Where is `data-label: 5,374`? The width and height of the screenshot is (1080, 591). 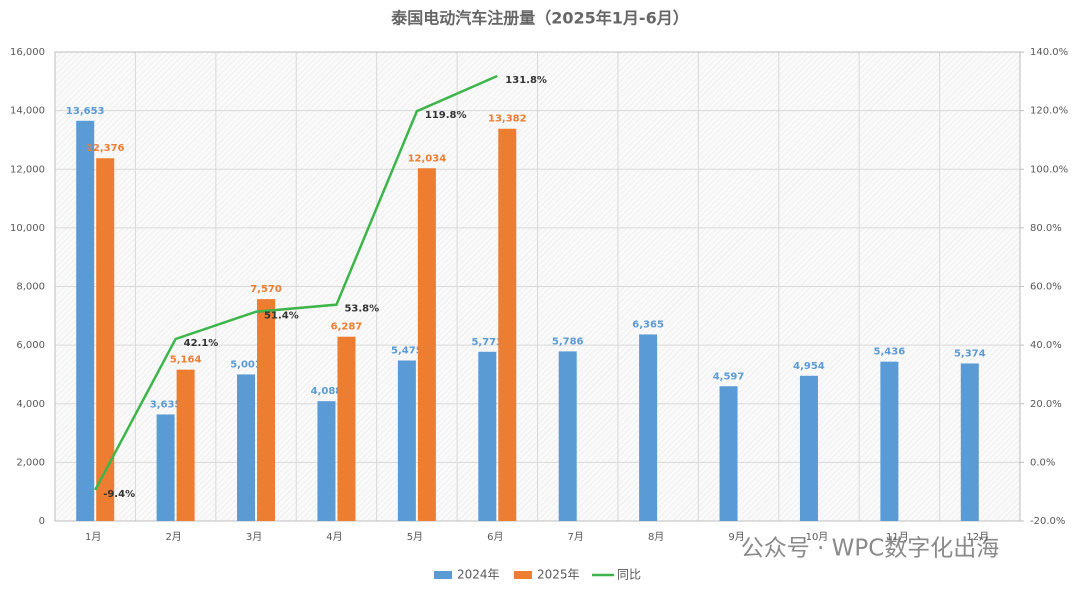
data-label: 5,374 is located at coordinates (970, 353).